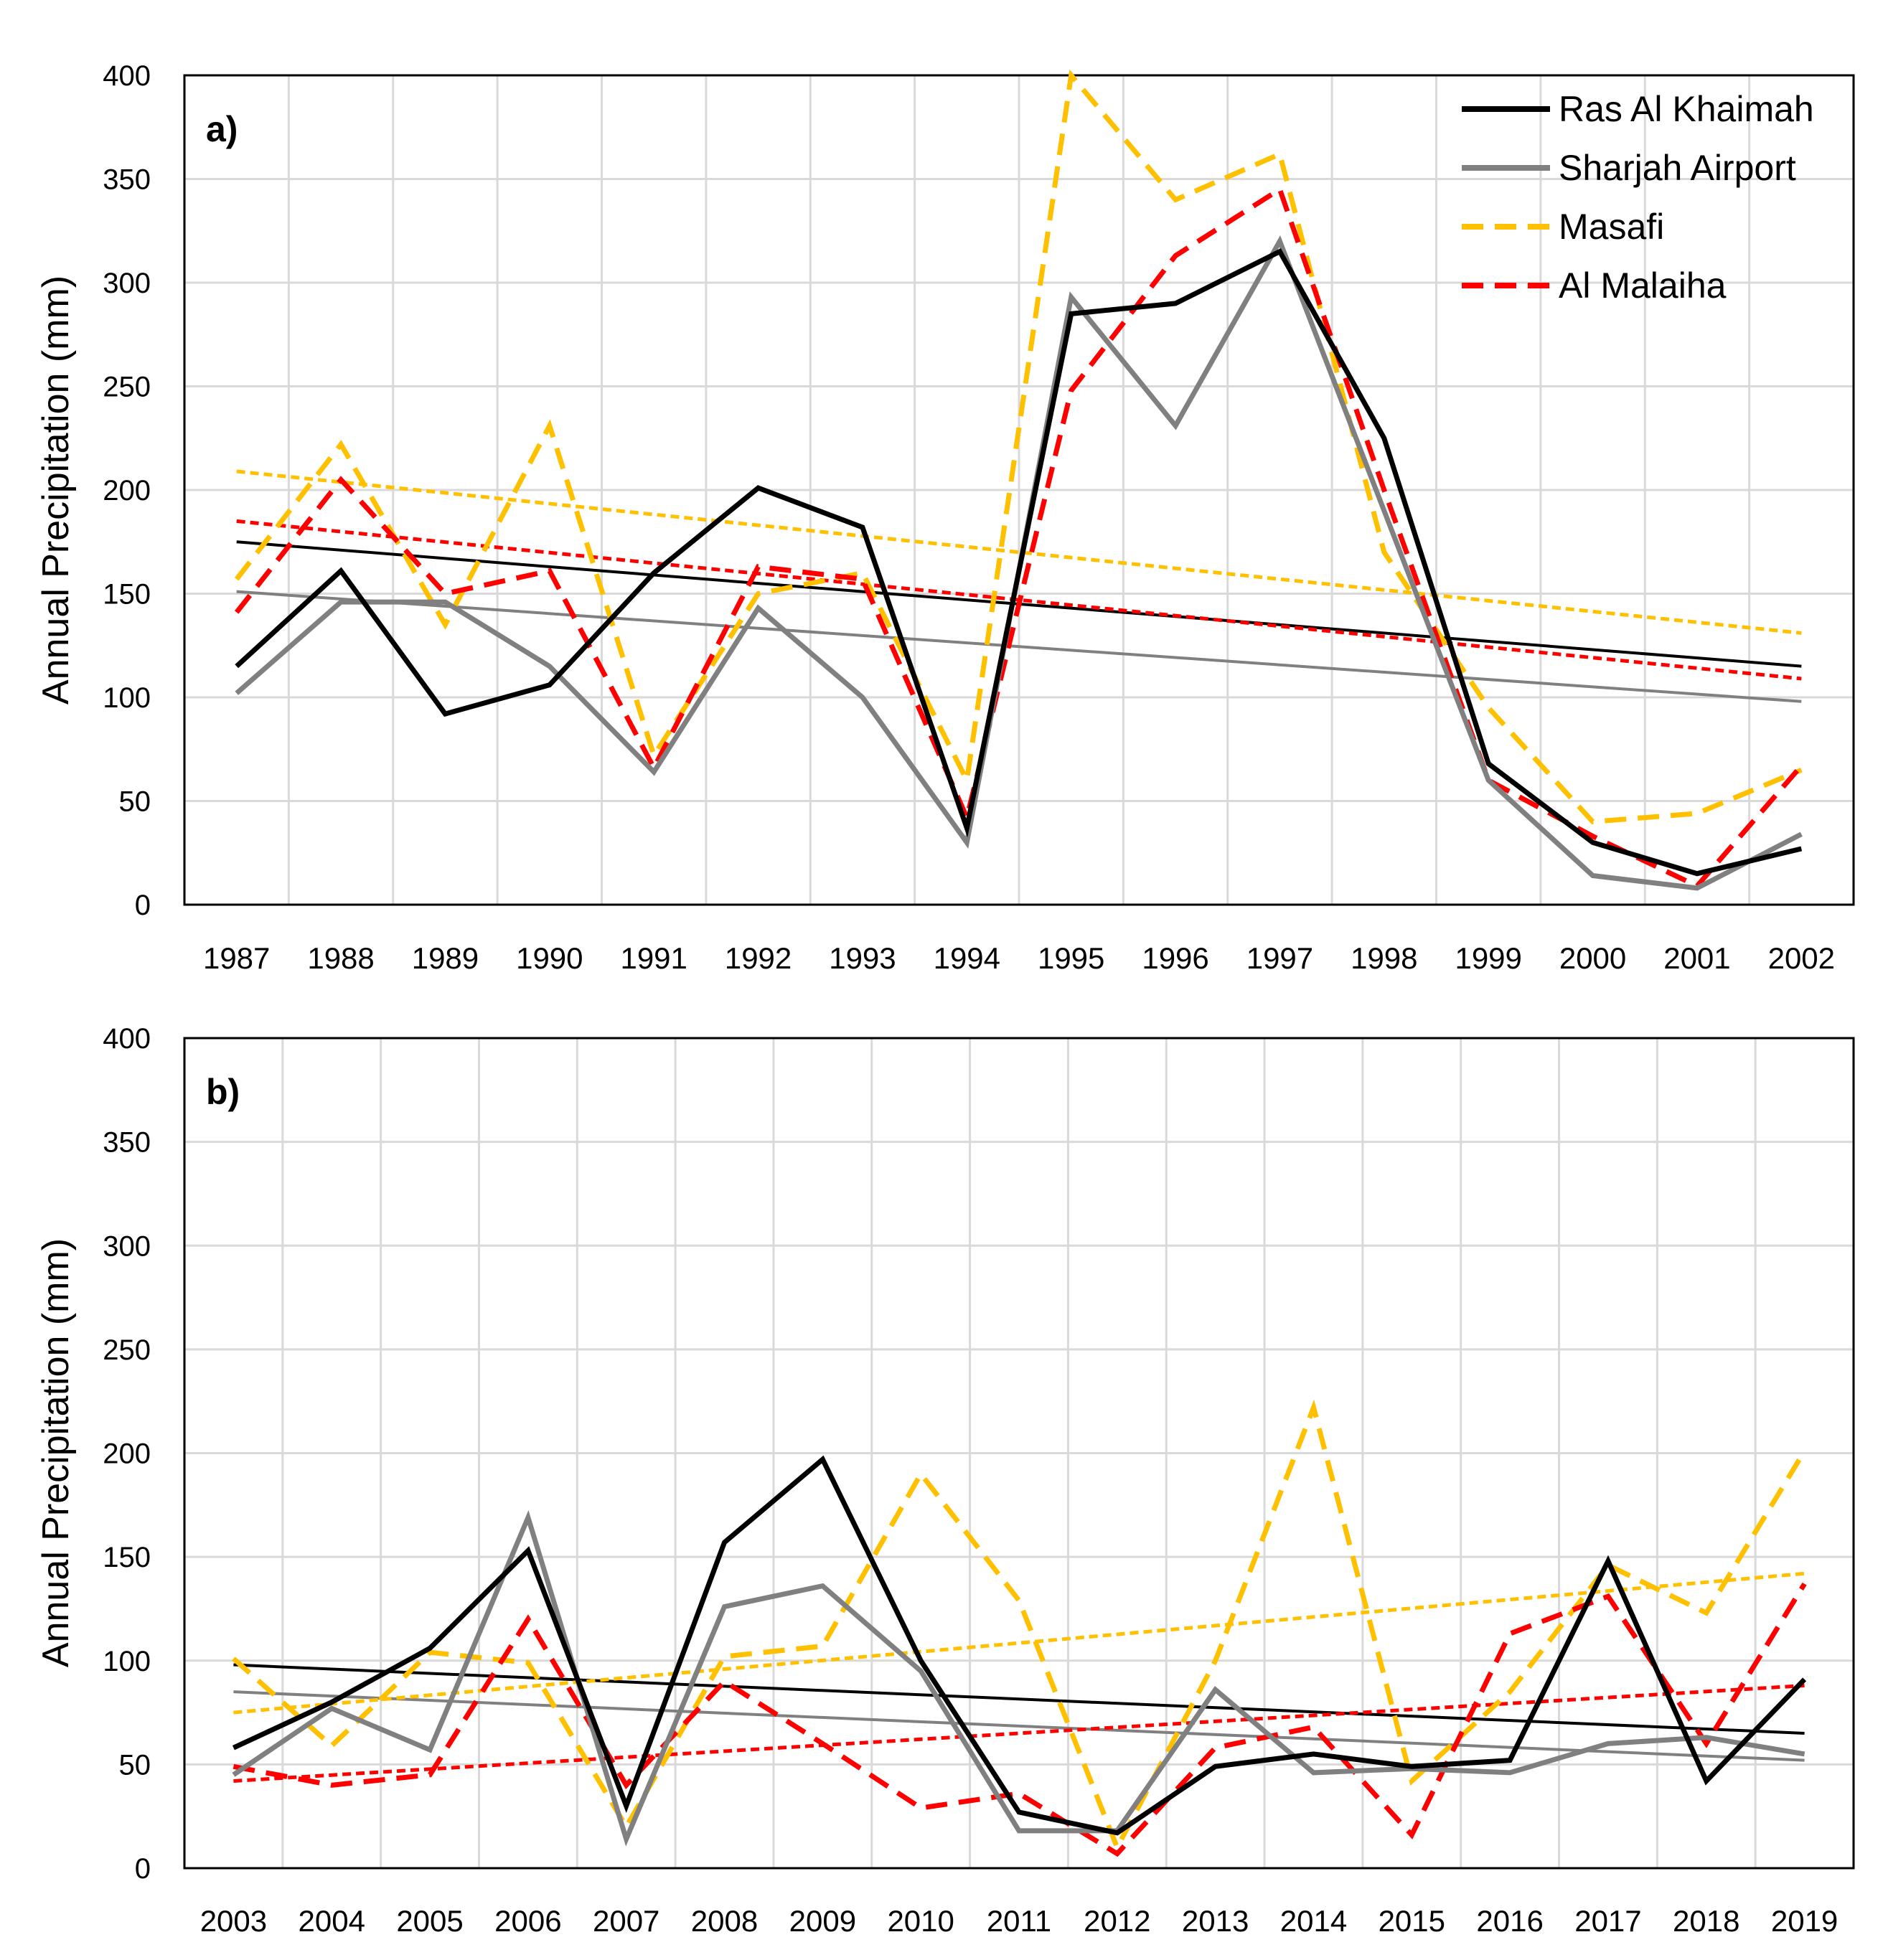 Image resolution: width=1883 pixels, height=1960 pixels. I want to click on series-al-malaiha, so click(1020, 1719).